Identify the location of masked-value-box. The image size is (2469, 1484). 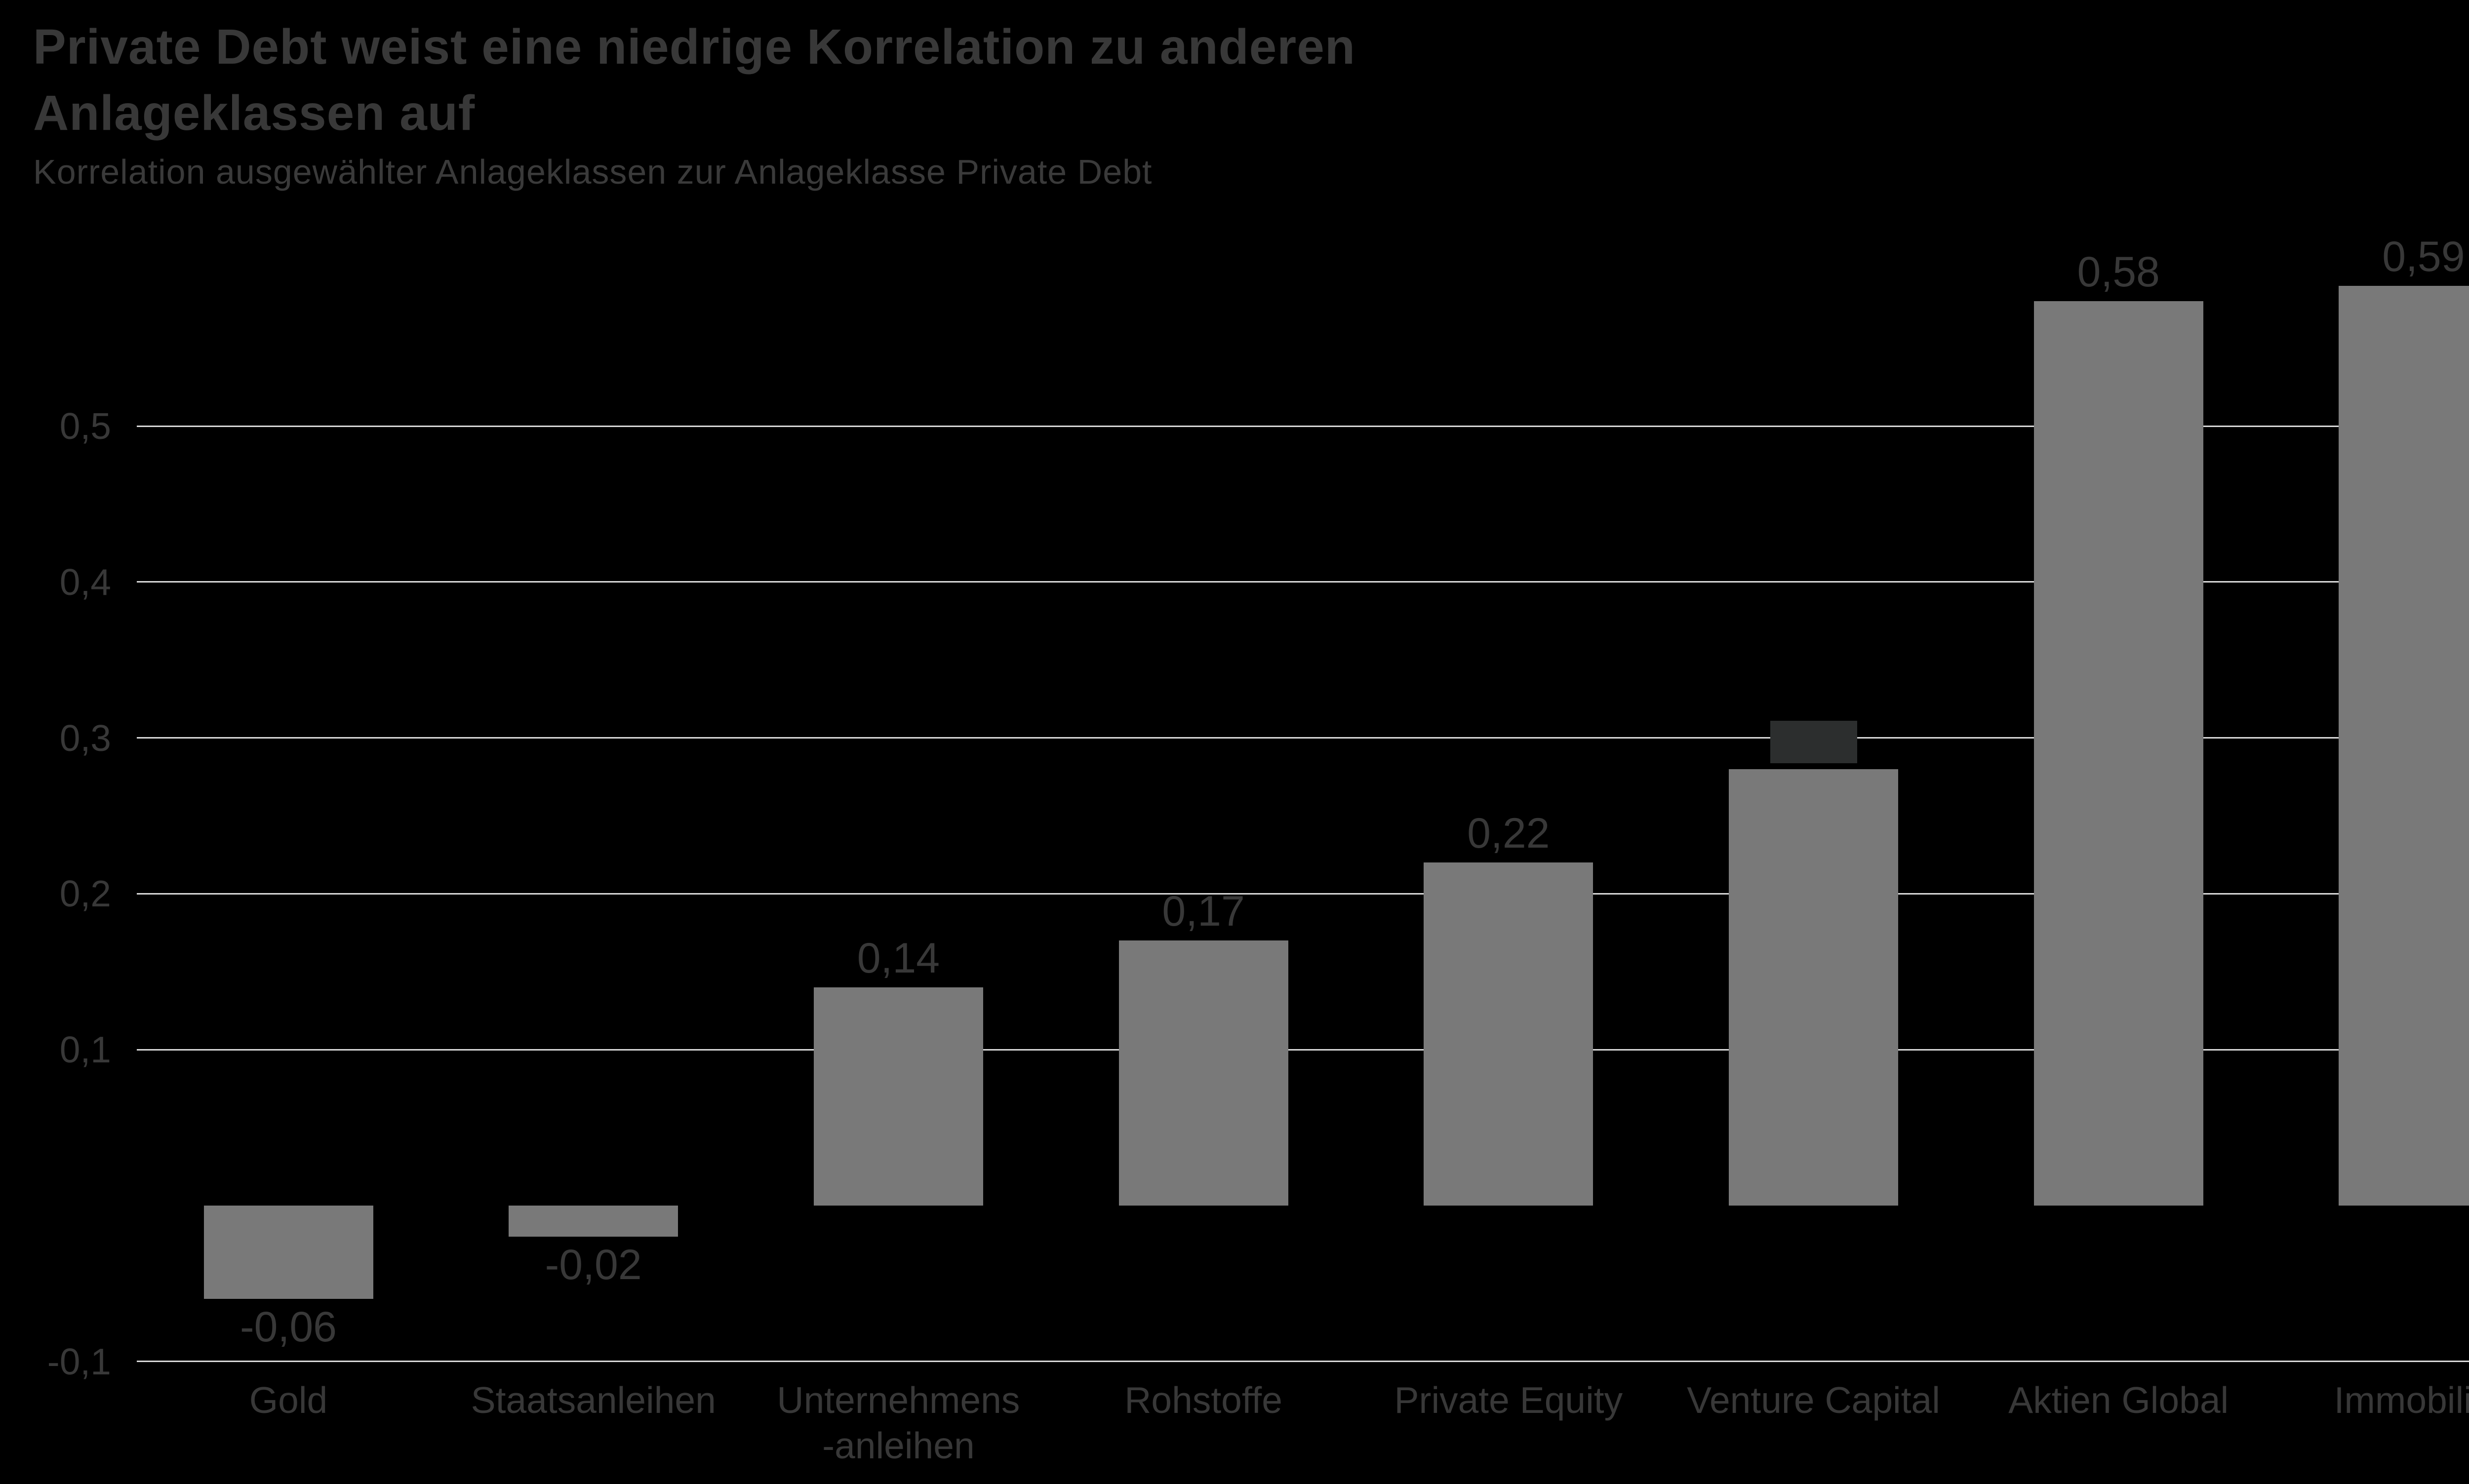
(1813, 741).